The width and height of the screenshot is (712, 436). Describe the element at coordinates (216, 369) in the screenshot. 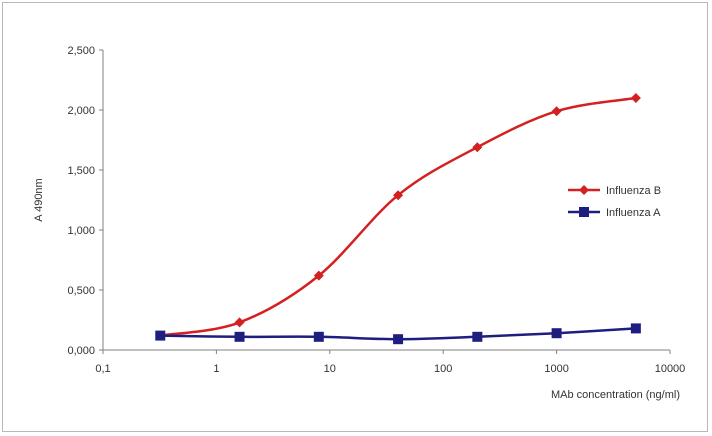

I see `x-tick-label: 1` at that location.